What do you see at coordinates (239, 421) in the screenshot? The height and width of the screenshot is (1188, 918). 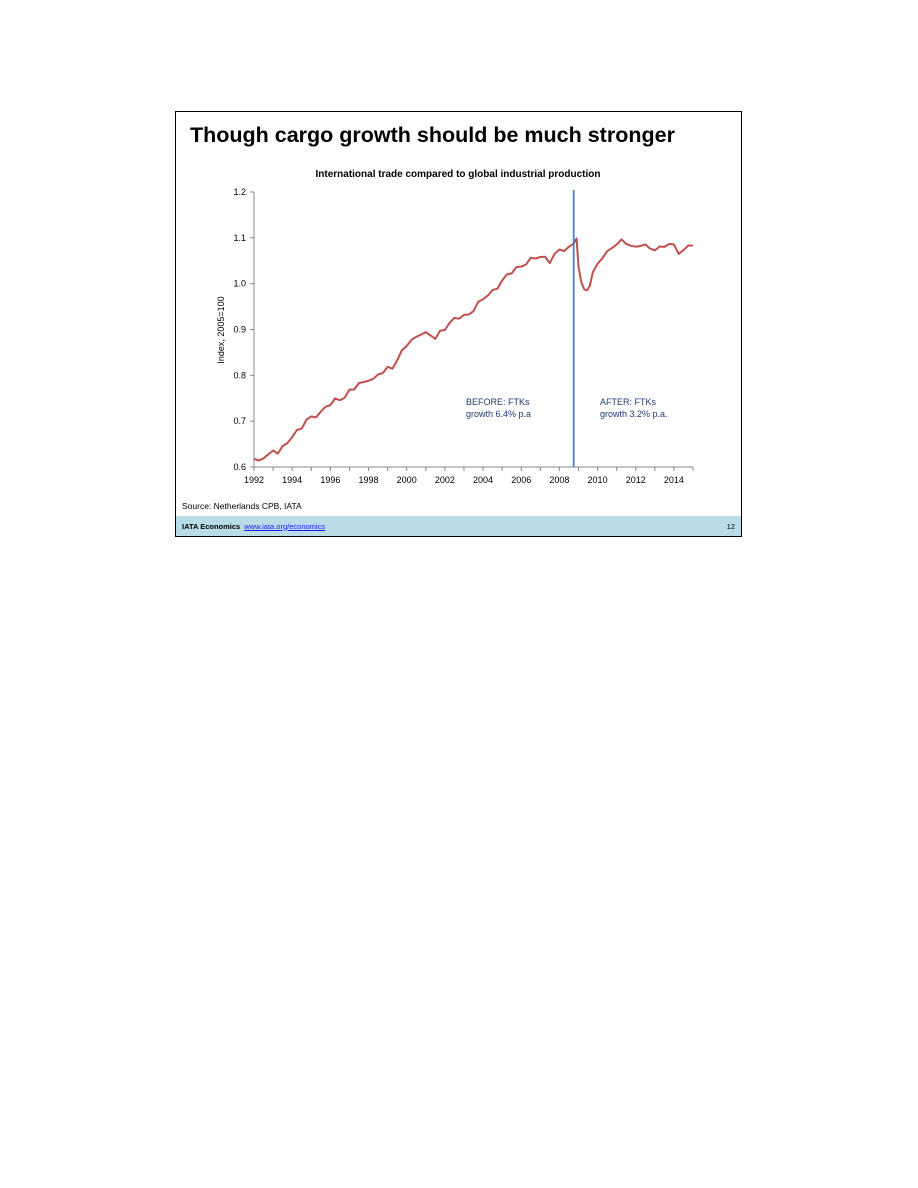 I see `y-tick-label: 0.7` at bounding box center [239, 421].